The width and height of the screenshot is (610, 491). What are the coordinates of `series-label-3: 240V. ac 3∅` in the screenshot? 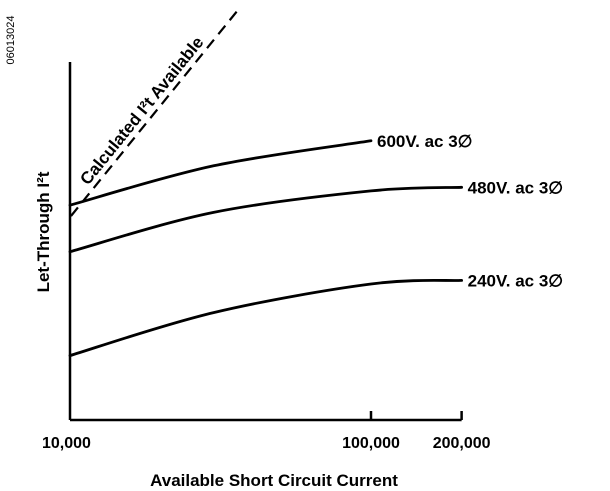 It's located at (515, 280).